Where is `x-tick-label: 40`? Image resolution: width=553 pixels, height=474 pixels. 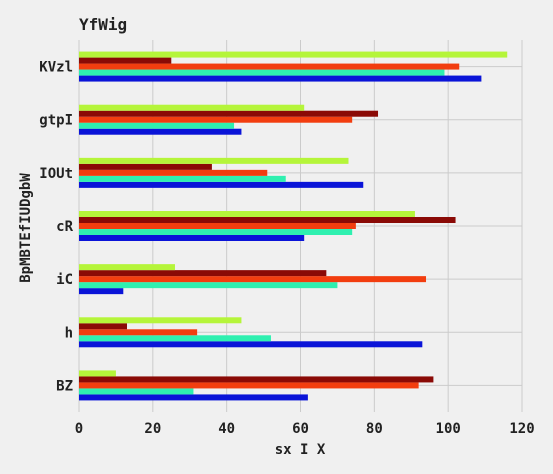
x-tick-label: 40 is located at coordinates (226, 429).